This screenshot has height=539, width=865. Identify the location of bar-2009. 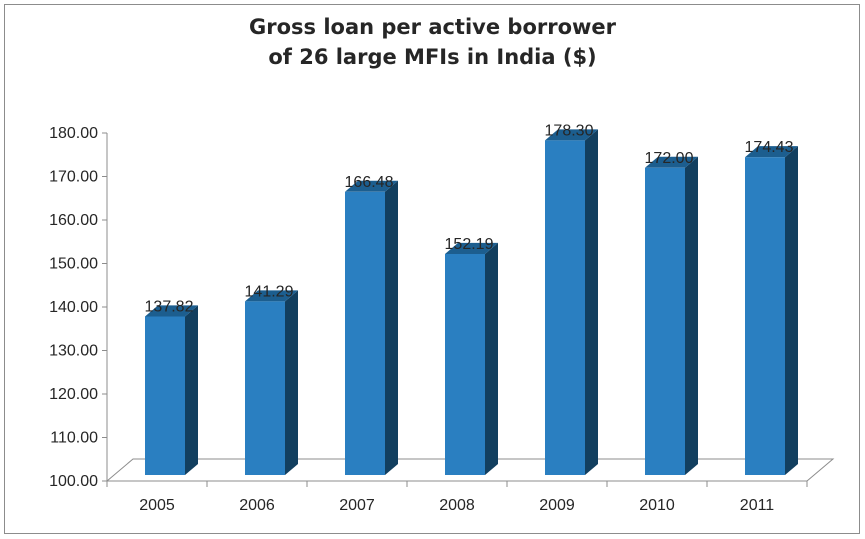
(571, 302).